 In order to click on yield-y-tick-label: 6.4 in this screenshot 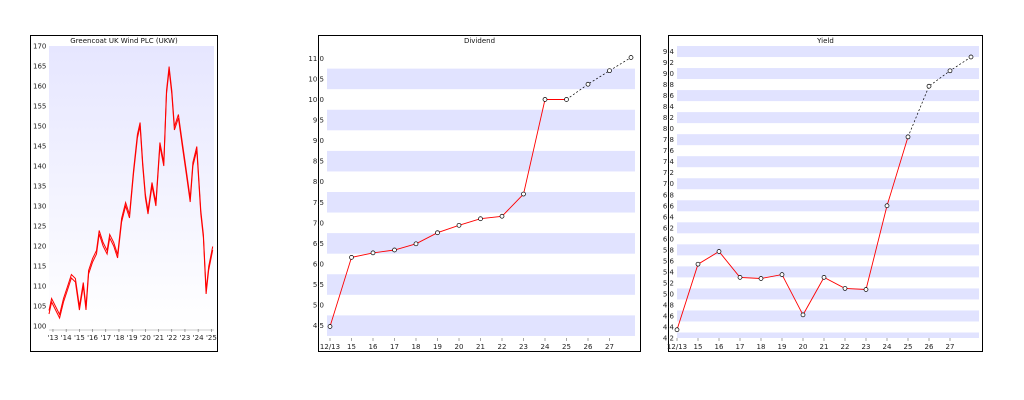, I will do `click(669, 217)`.